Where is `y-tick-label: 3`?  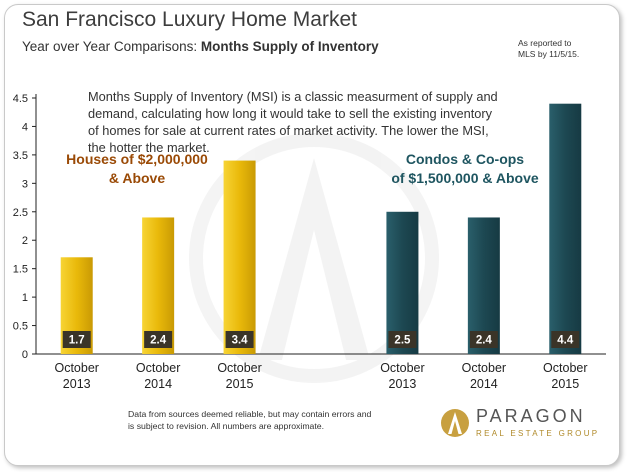 y-tick-label: 3 is located at coordinates (25, 184).